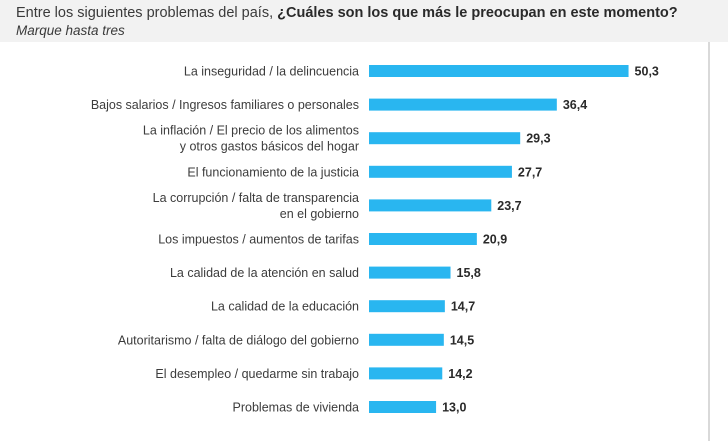  I want to click on value-label: 20,9, so click(495, 240).